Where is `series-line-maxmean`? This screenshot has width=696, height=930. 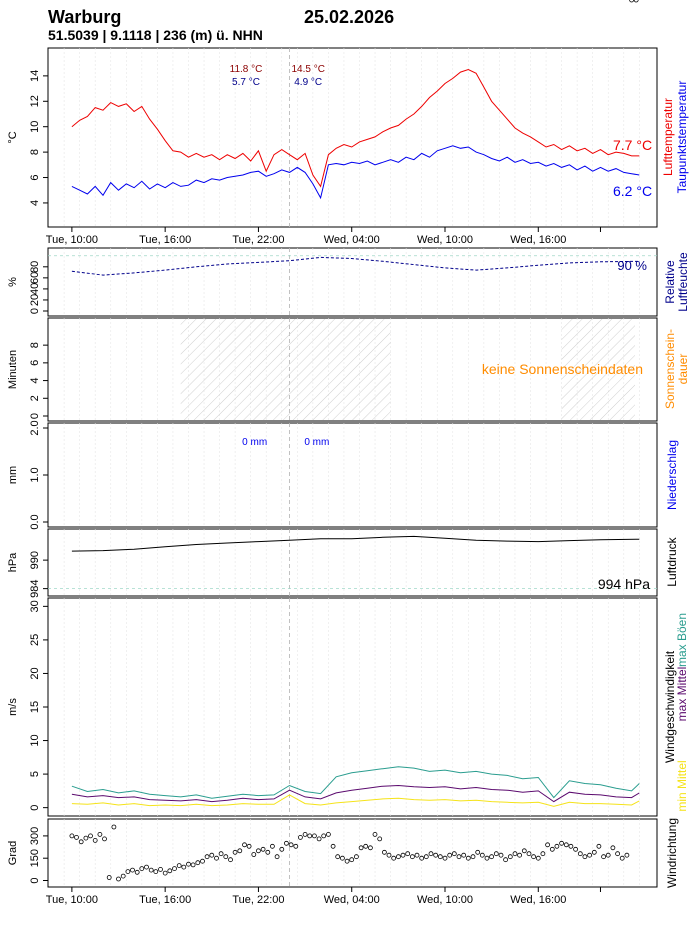
series-line-maxmean is located at coordinates (355, 793).